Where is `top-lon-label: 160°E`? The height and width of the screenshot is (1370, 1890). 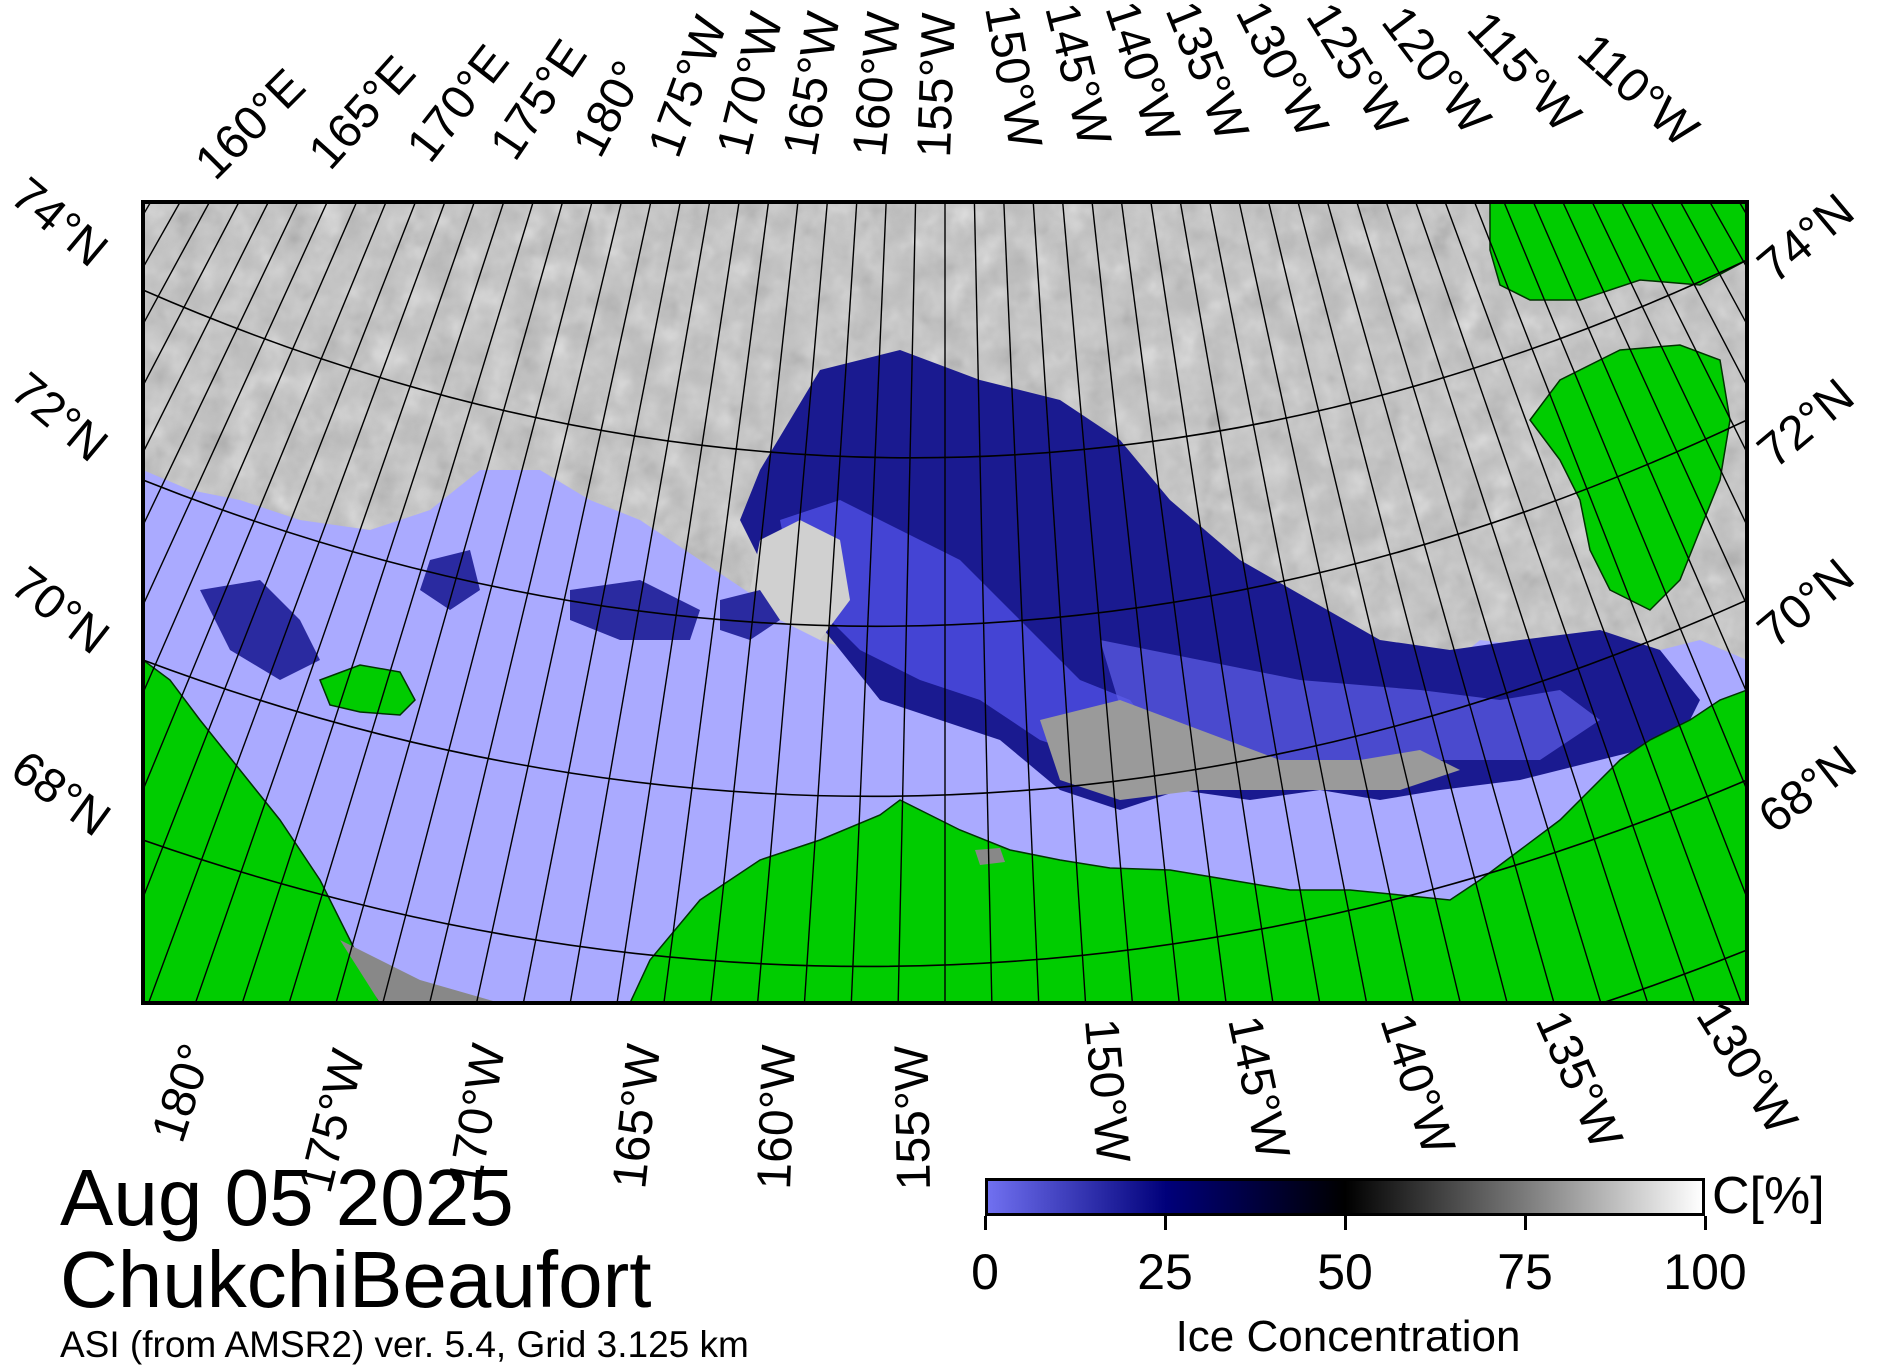
top-lon-label: 160°E is located at coordinates (250, 124).